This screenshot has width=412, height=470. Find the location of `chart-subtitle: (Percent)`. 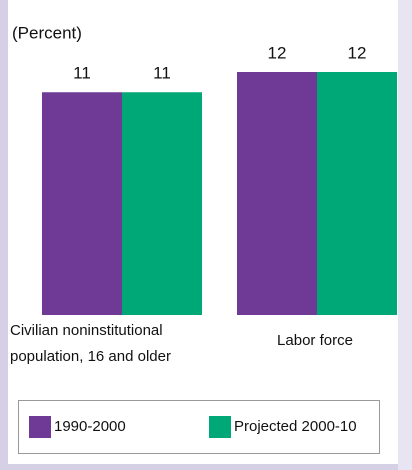

chart-subtitle: (Percent) is located at coordinates (47, 32).